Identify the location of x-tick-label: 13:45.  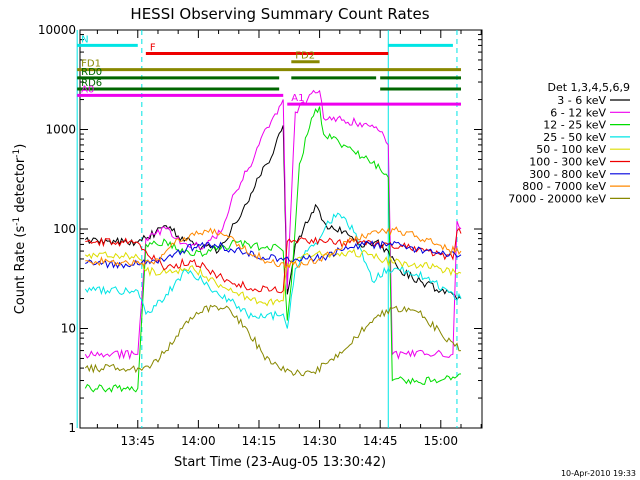
(137, 441).